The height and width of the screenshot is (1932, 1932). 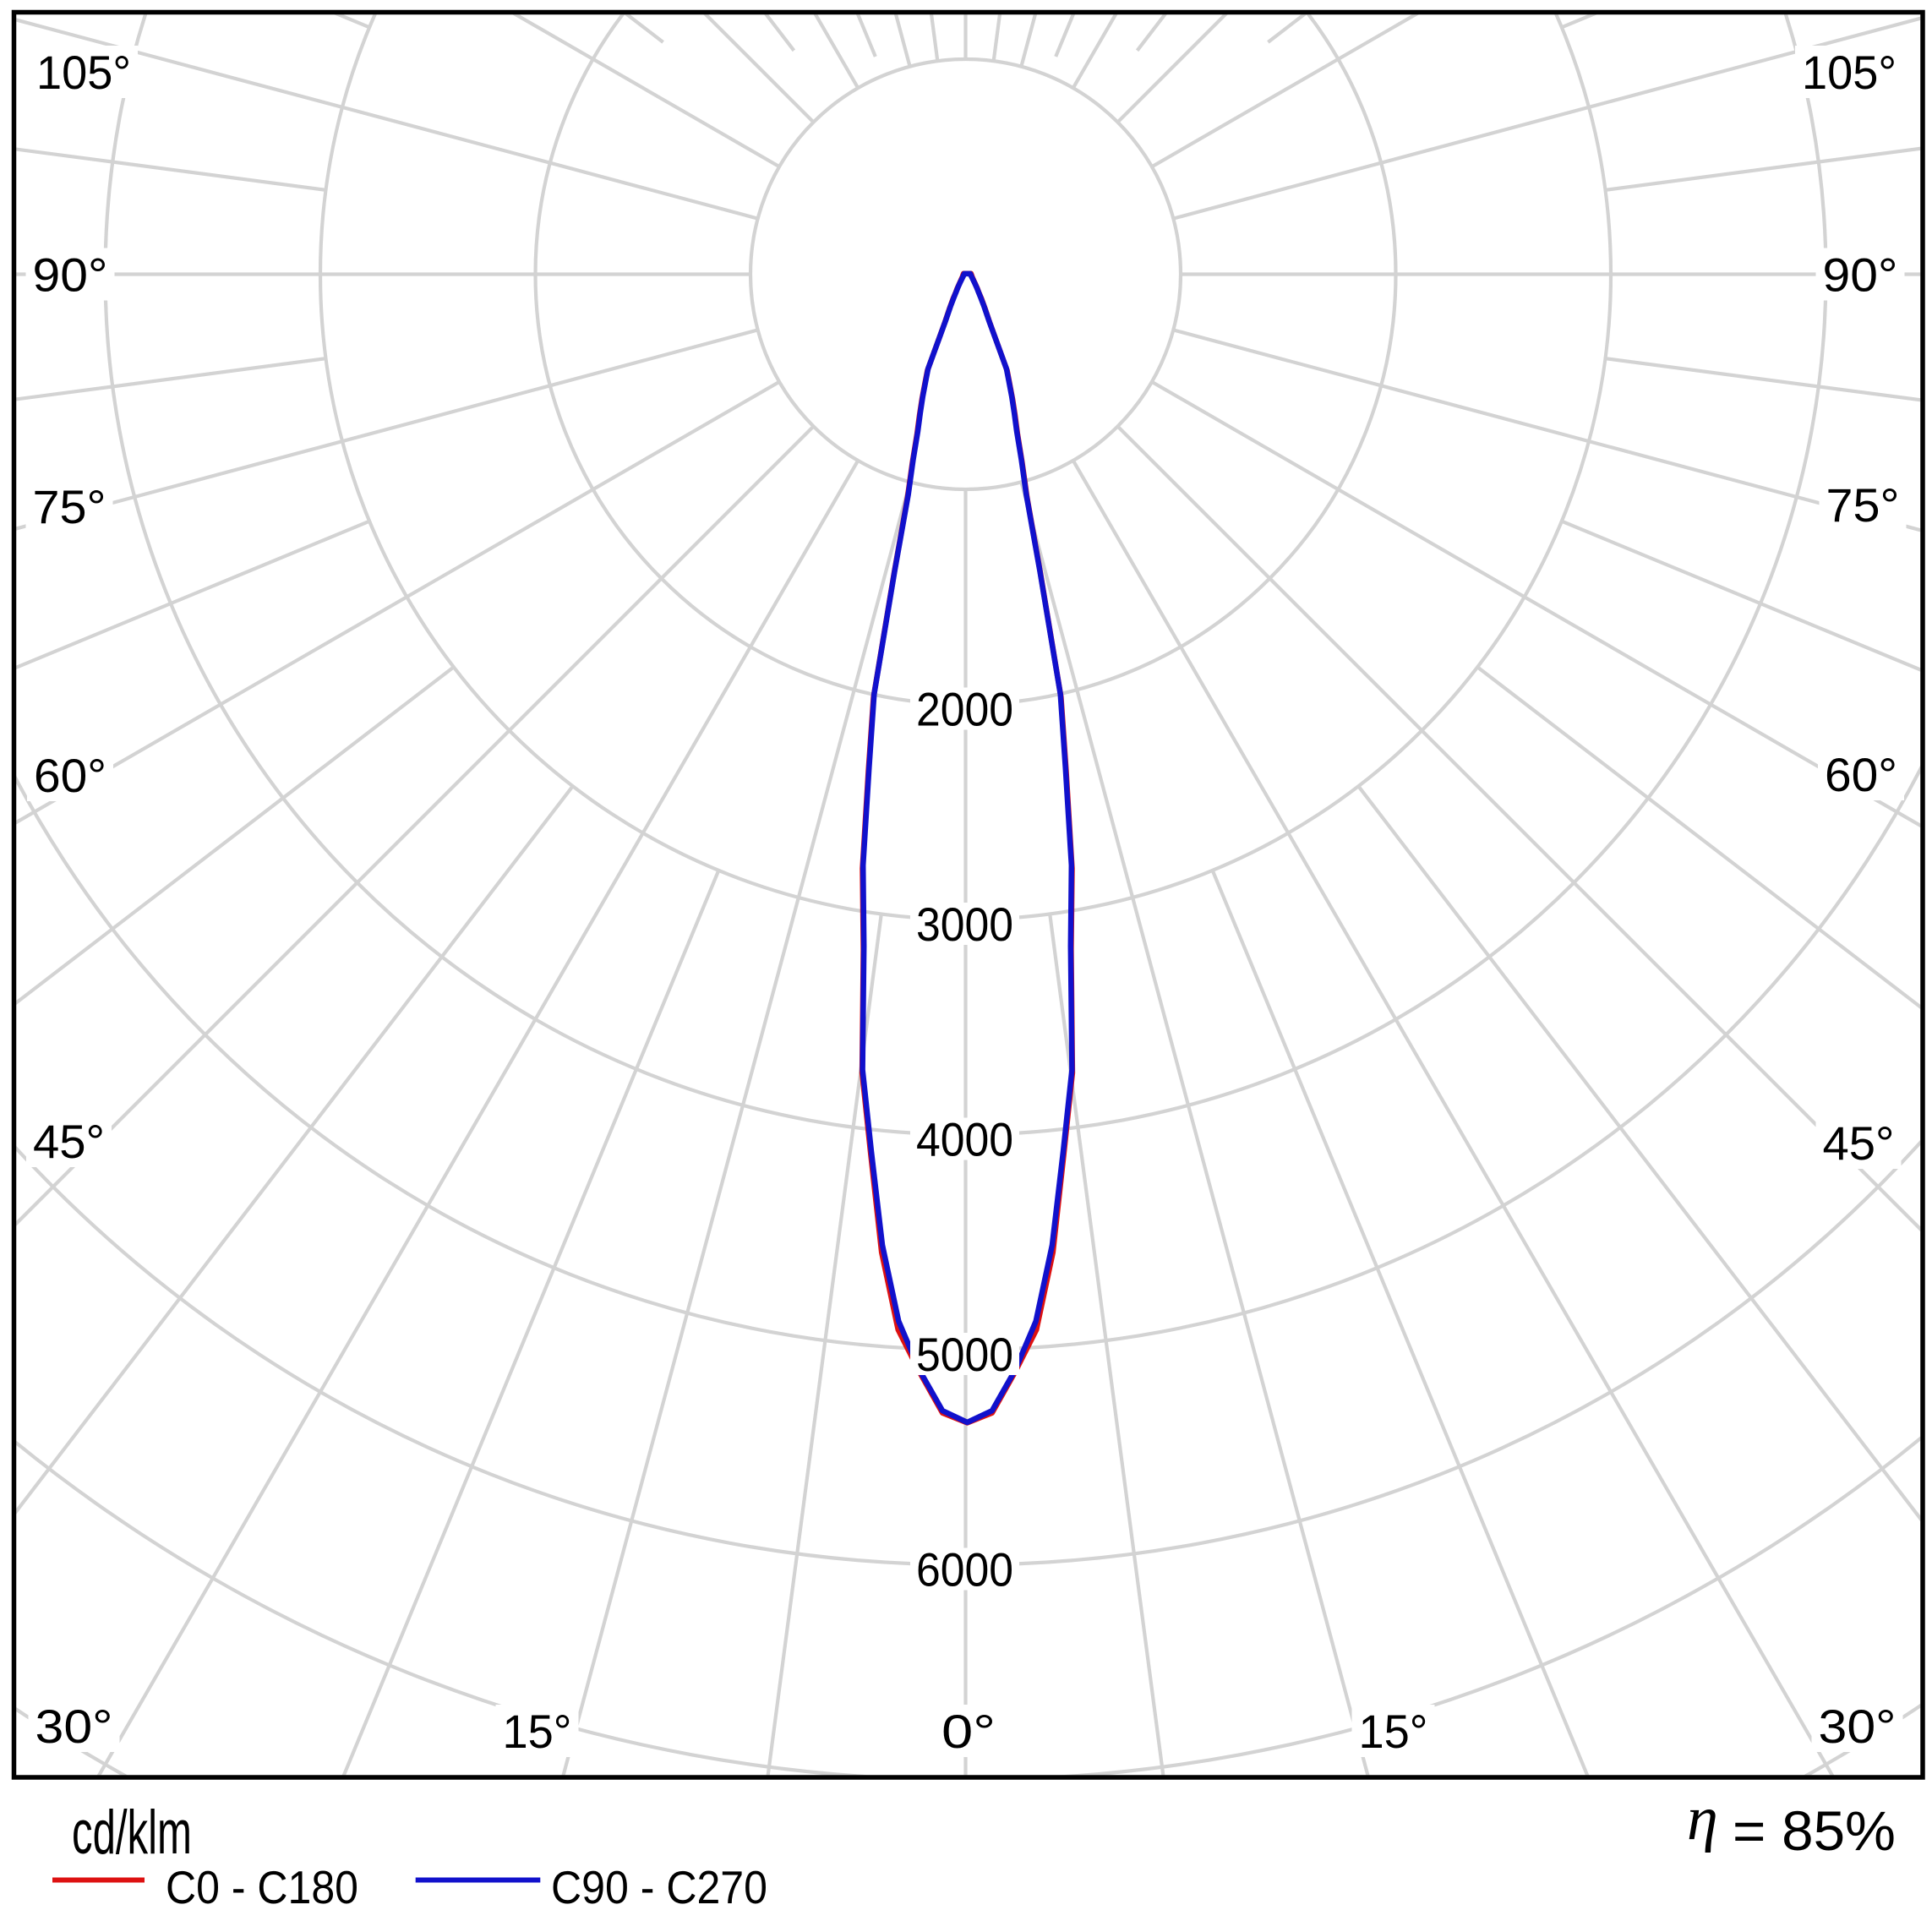 What do you see at coordinates (964, 709) in the screenshot?
I see `svg-text: 2000` at bounding box center [964, 709].